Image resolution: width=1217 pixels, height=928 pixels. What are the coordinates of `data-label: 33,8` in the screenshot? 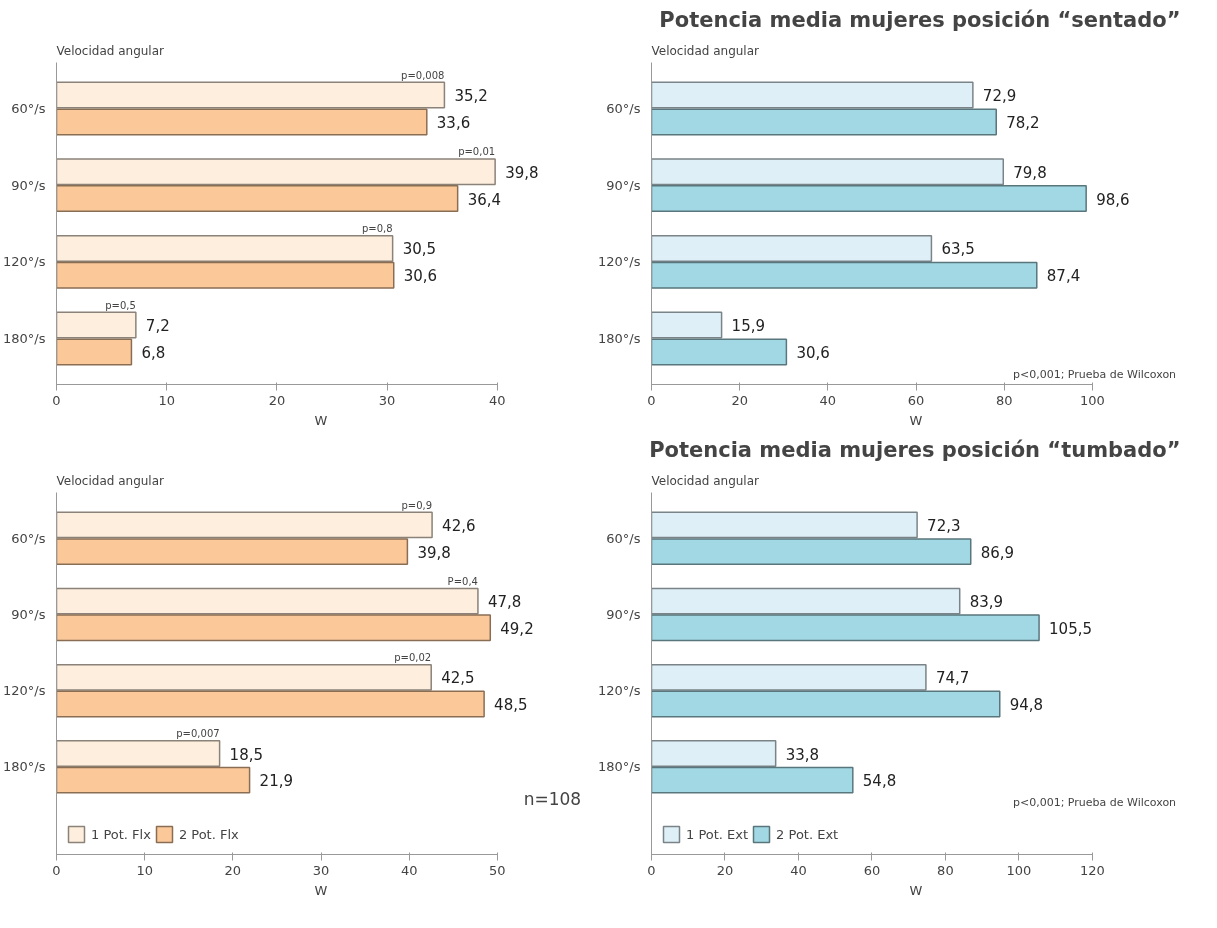 It's located at (802, 754).